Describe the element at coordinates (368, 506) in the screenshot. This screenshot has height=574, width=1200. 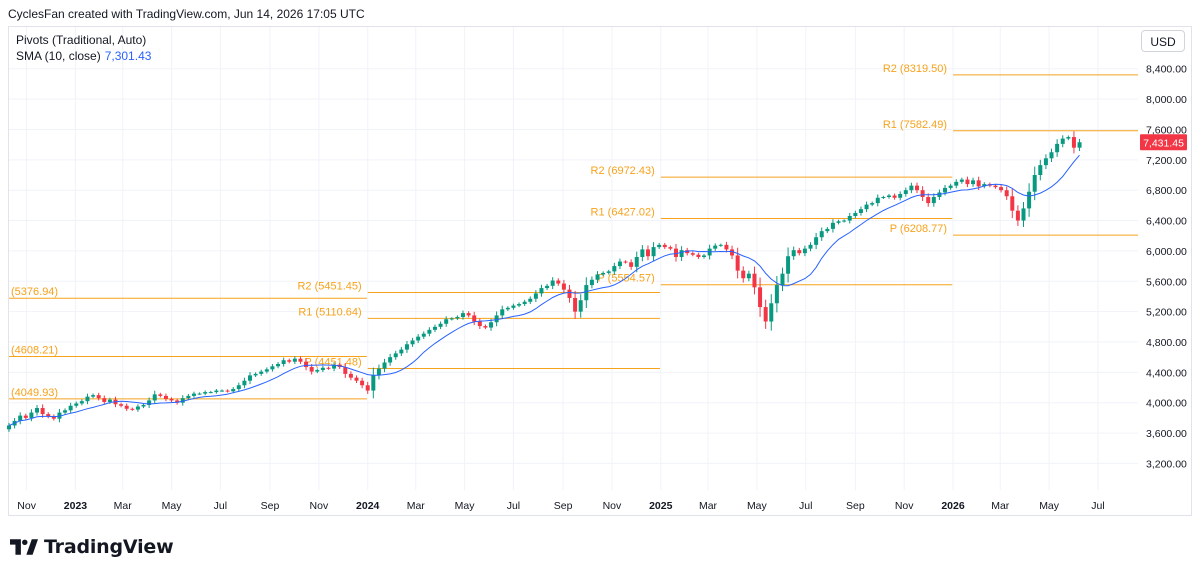
I see `x-tick-label: 2024` at that location.